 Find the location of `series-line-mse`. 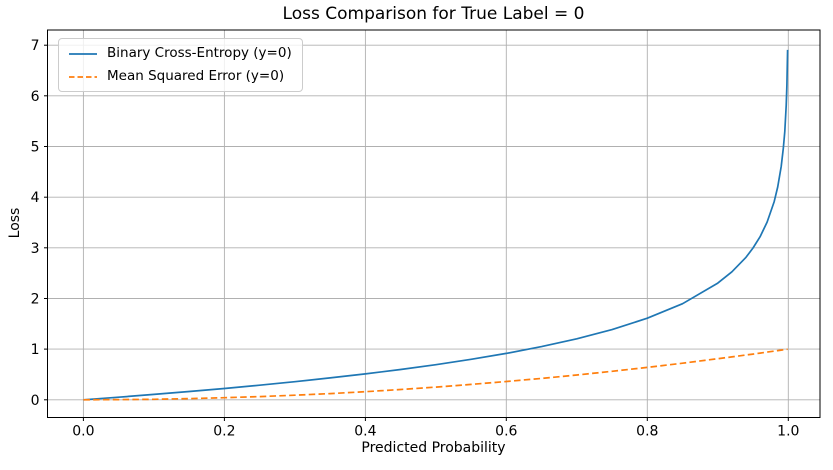

series-line-mse is located at coordinates (435, 374).